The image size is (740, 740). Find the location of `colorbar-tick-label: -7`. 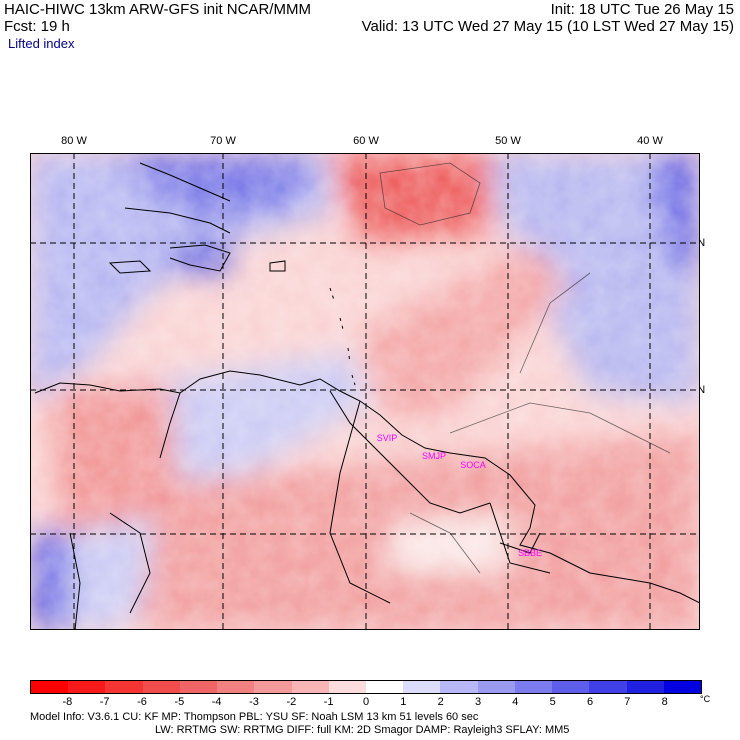

colorbar-tick-label: -7 is located at coordinates (104, 702).